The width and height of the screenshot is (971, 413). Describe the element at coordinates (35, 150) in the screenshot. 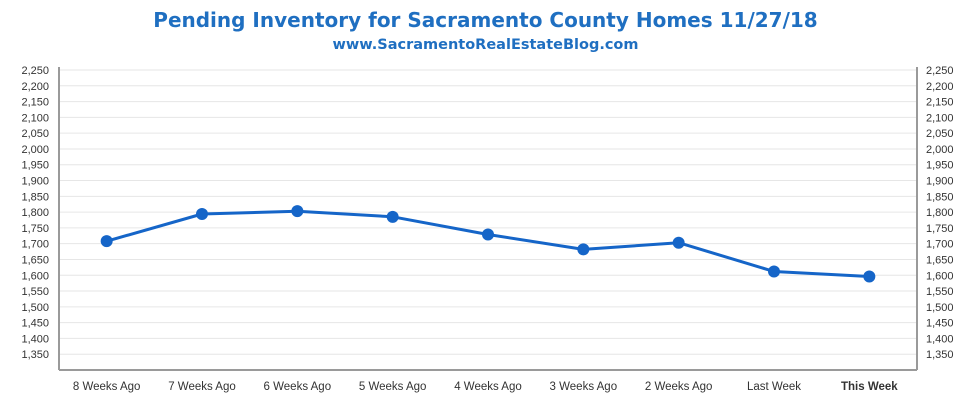

I see `y-tick-label-left: 2,000` at that location.